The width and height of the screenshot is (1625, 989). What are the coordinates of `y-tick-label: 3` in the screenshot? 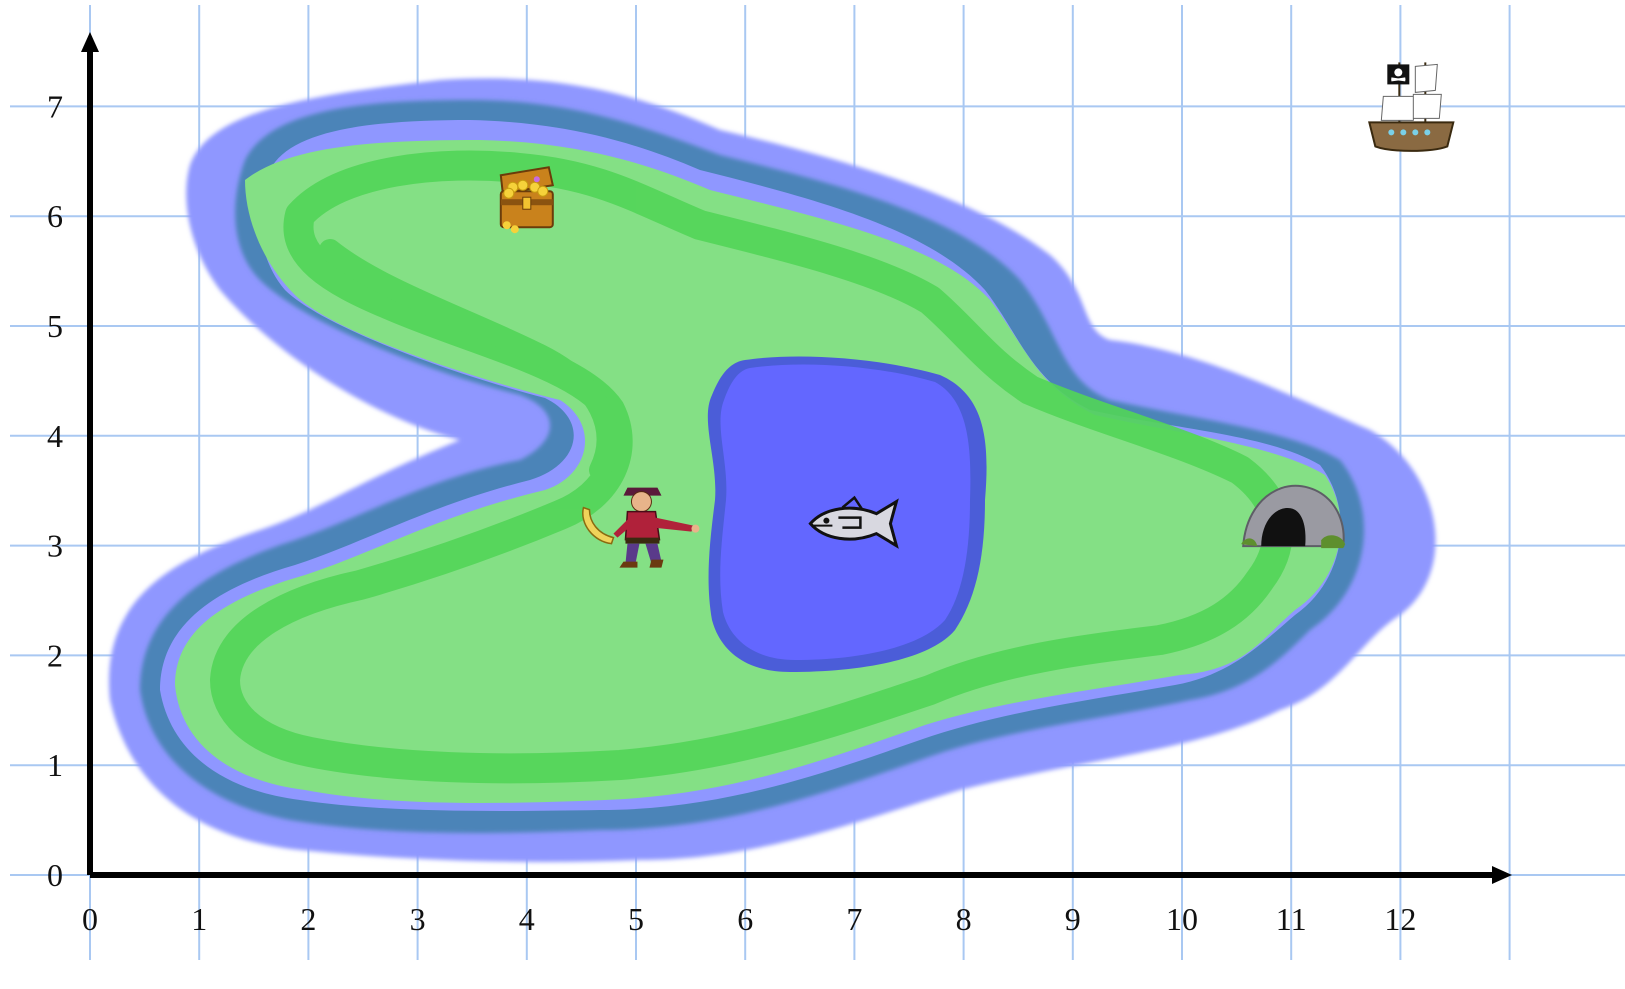 It's located at (55, 546).